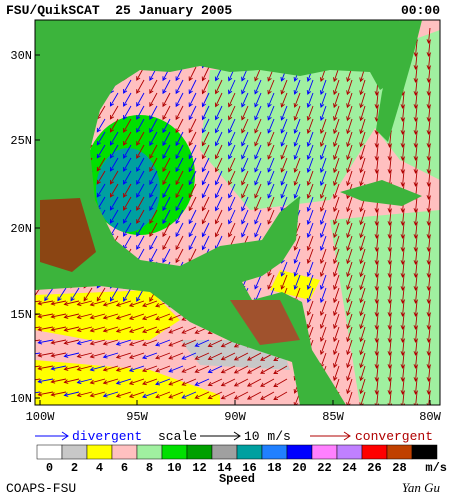  What do you see at coordinates (49, 468) in the screenshot?
I see `colorbar-tick-label: 0` at bounding box center [49, 468].